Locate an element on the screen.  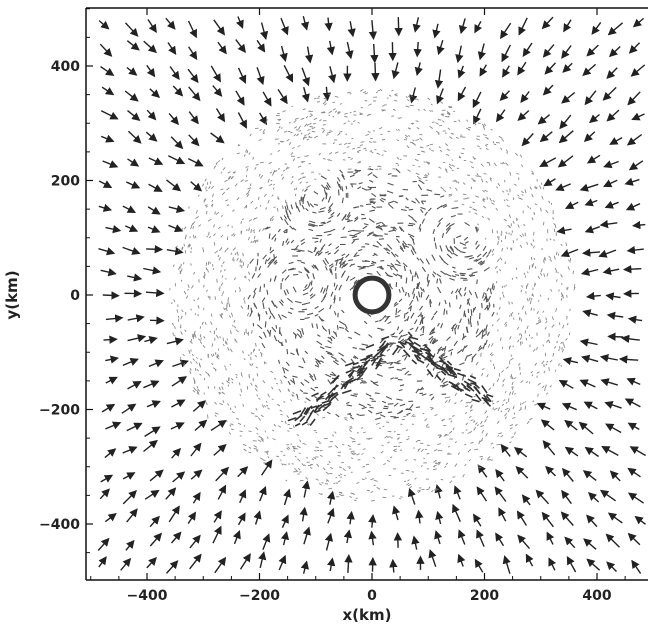
y-tick-label: −400 is located at coordinates (59, 525).